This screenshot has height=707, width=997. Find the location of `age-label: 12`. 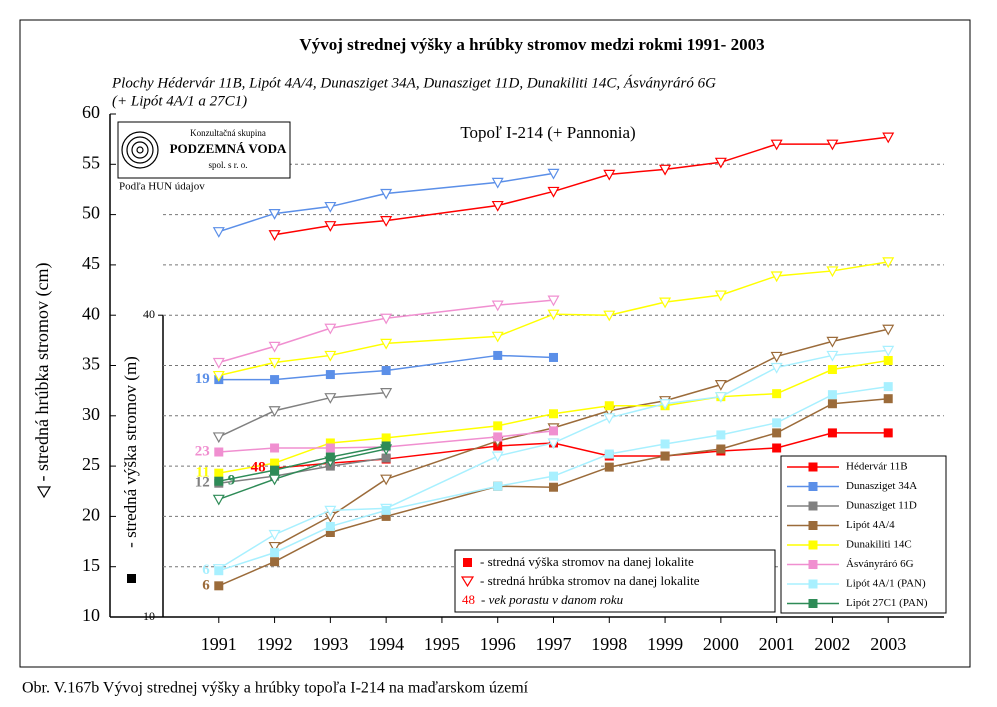

age-label: 12 is located at coordinates (202, 483).